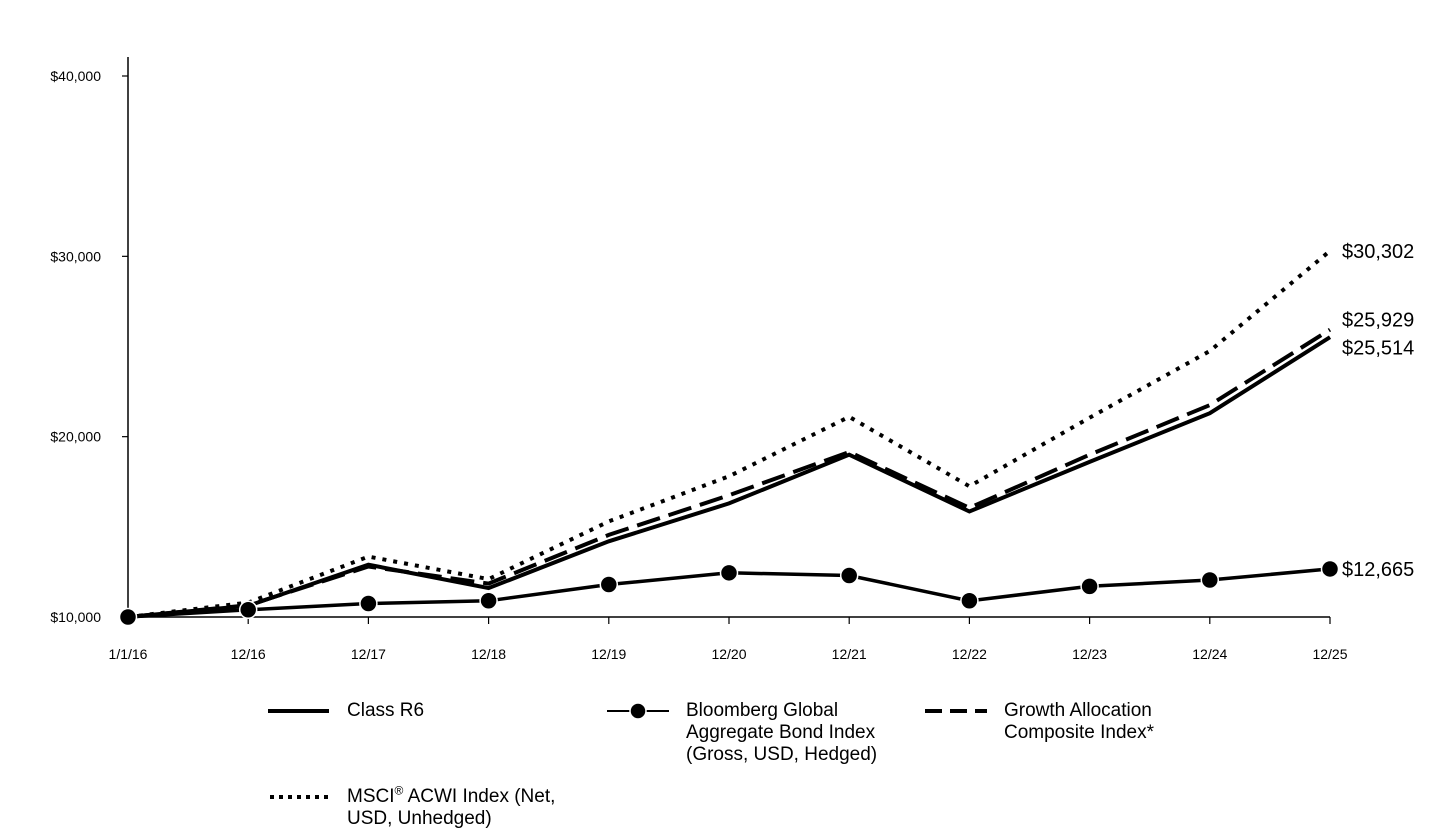  I want to click on legend-label-growth-allocation: Growth Allocation Composite Index*, so click(1079, 722).